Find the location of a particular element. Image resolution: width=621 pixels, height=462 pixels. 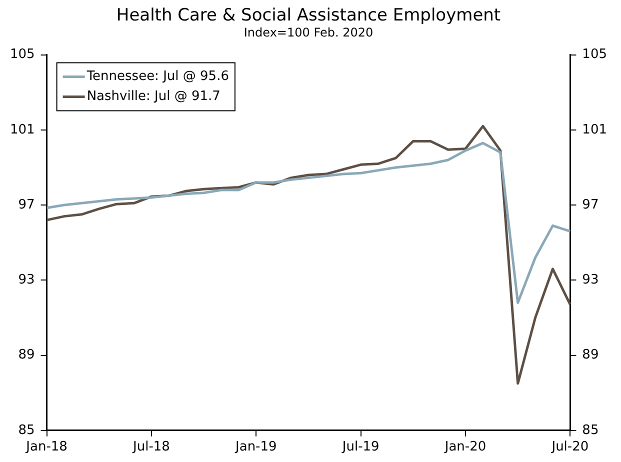

chart-title: Health Care & Social Assistance Employment is located at coordinates (308, 16).